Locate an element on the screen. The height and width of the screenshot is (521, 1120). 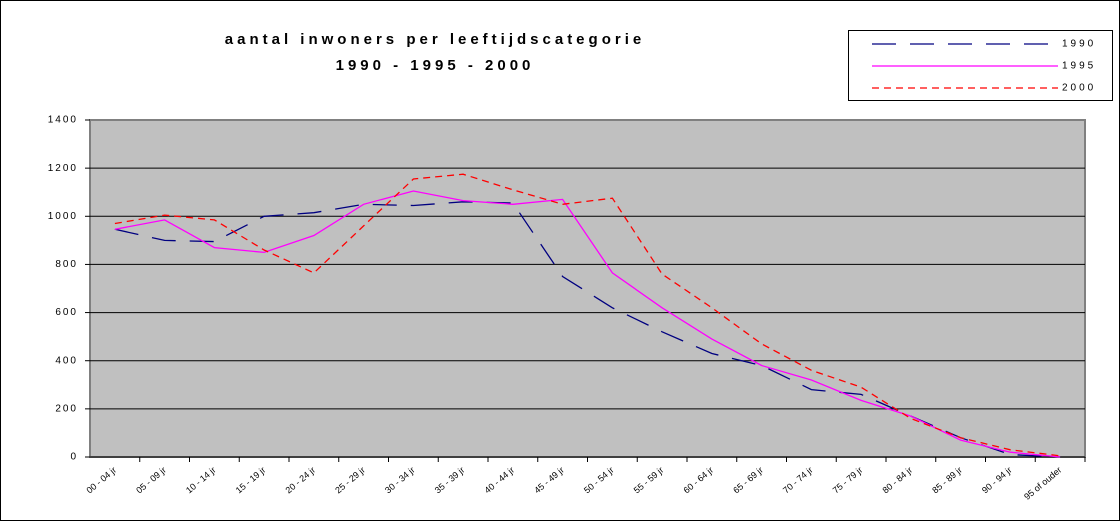
chart-title: aantal inwoners per leeftijdscategorie is located at coordinates (435, 39).